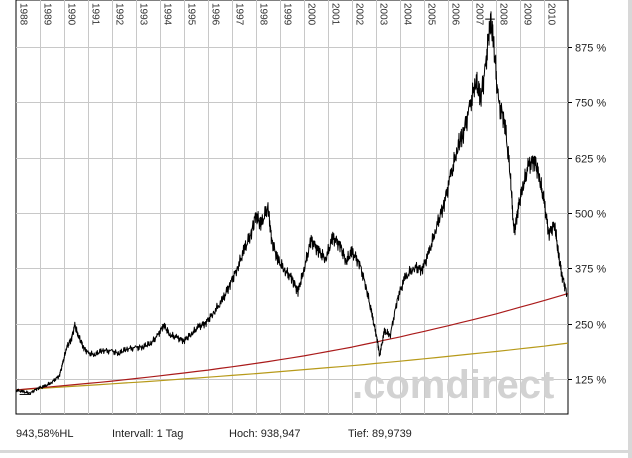 The image size is (632, 458). Describe the element at coordinates (47, 14) in the screenshot. I see `x-tick-label: 1989` at that location.